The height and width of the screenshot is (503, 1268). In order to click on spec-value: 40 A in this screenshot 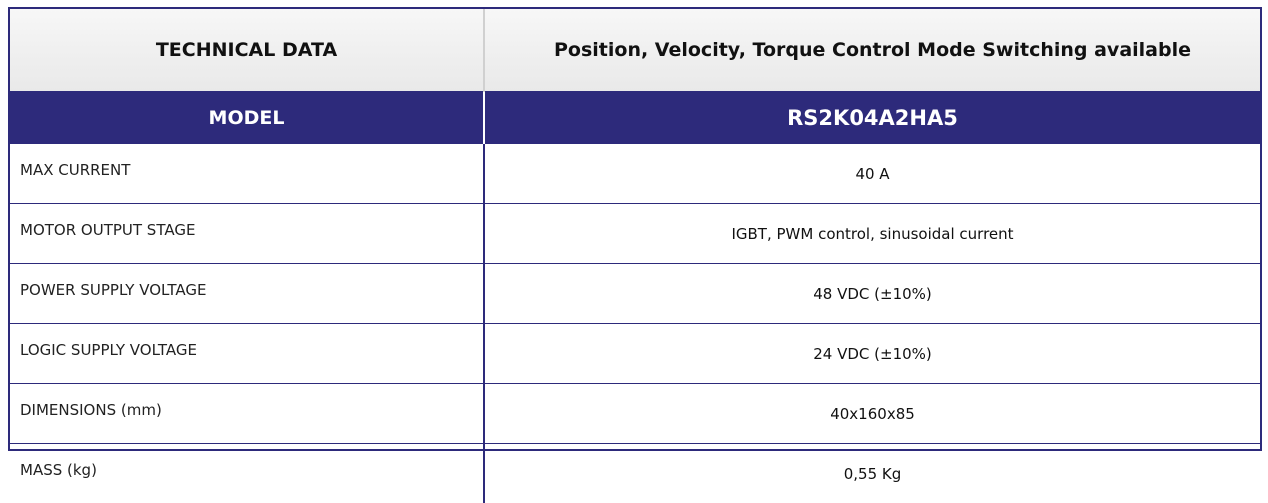, I will do `click(872, 174)`.